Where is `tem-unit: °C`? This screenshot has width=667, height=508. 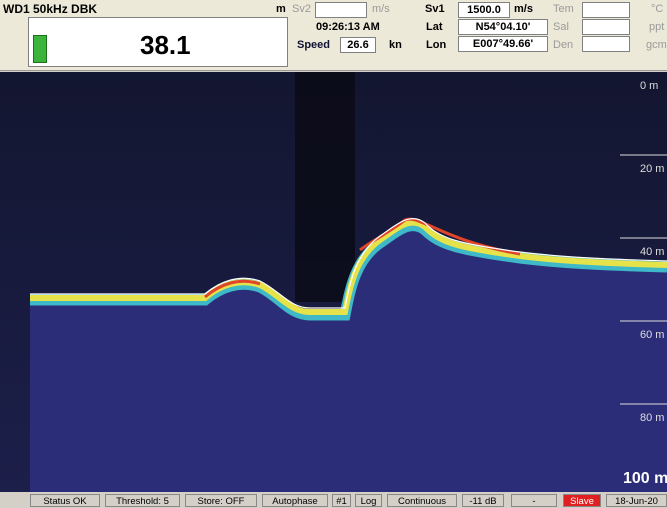 tem-unit: °C is located at coordinates (657, 9).